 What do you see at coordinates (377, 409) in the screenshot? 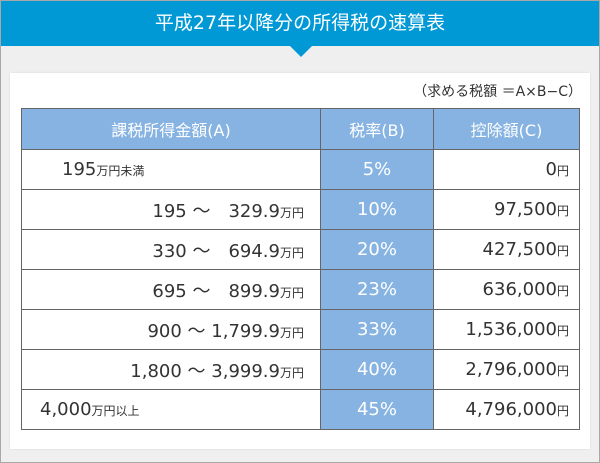
I see `rate-cell: 45%` at bounding box center [377, 409].